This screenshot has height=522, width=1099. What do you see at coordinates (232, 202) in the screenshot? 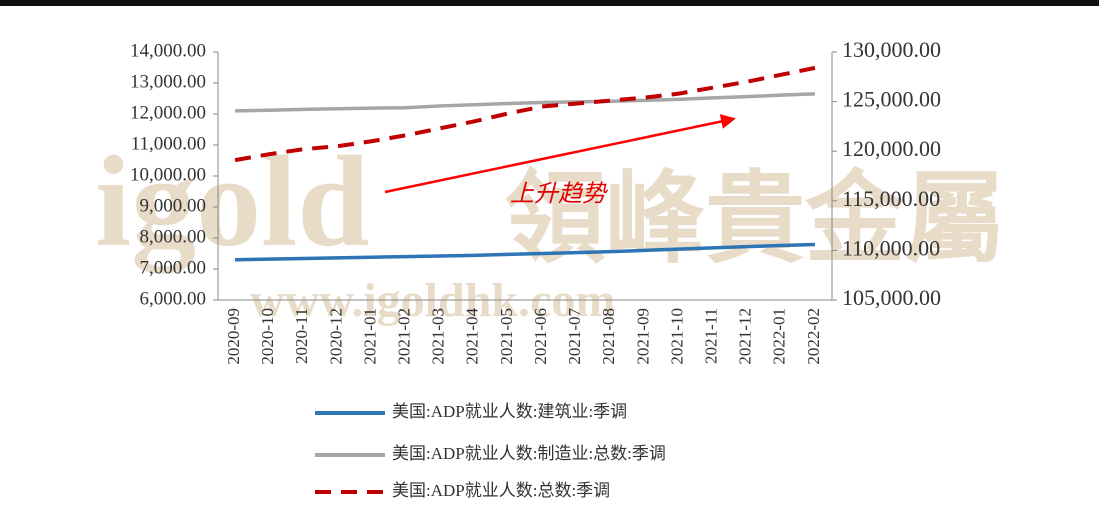
I see `watermark: igold` at bounding box center [232, 202].